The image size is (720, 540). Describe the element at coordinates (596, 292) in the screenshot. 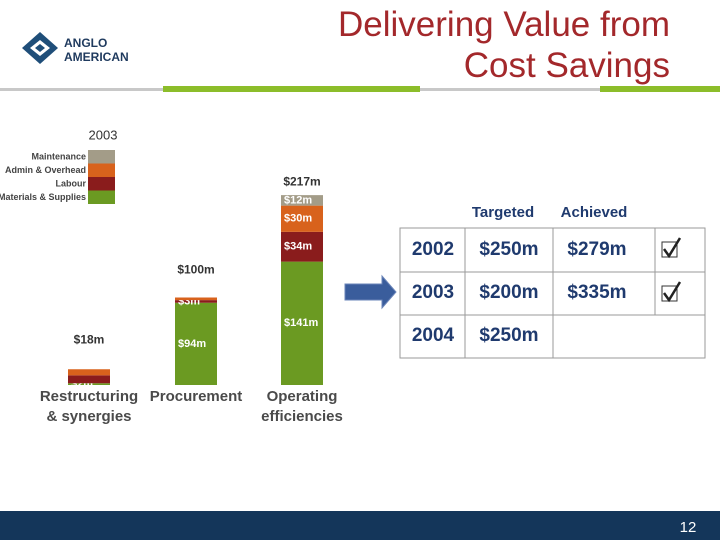

I see `table-cell: $335m` at that location.